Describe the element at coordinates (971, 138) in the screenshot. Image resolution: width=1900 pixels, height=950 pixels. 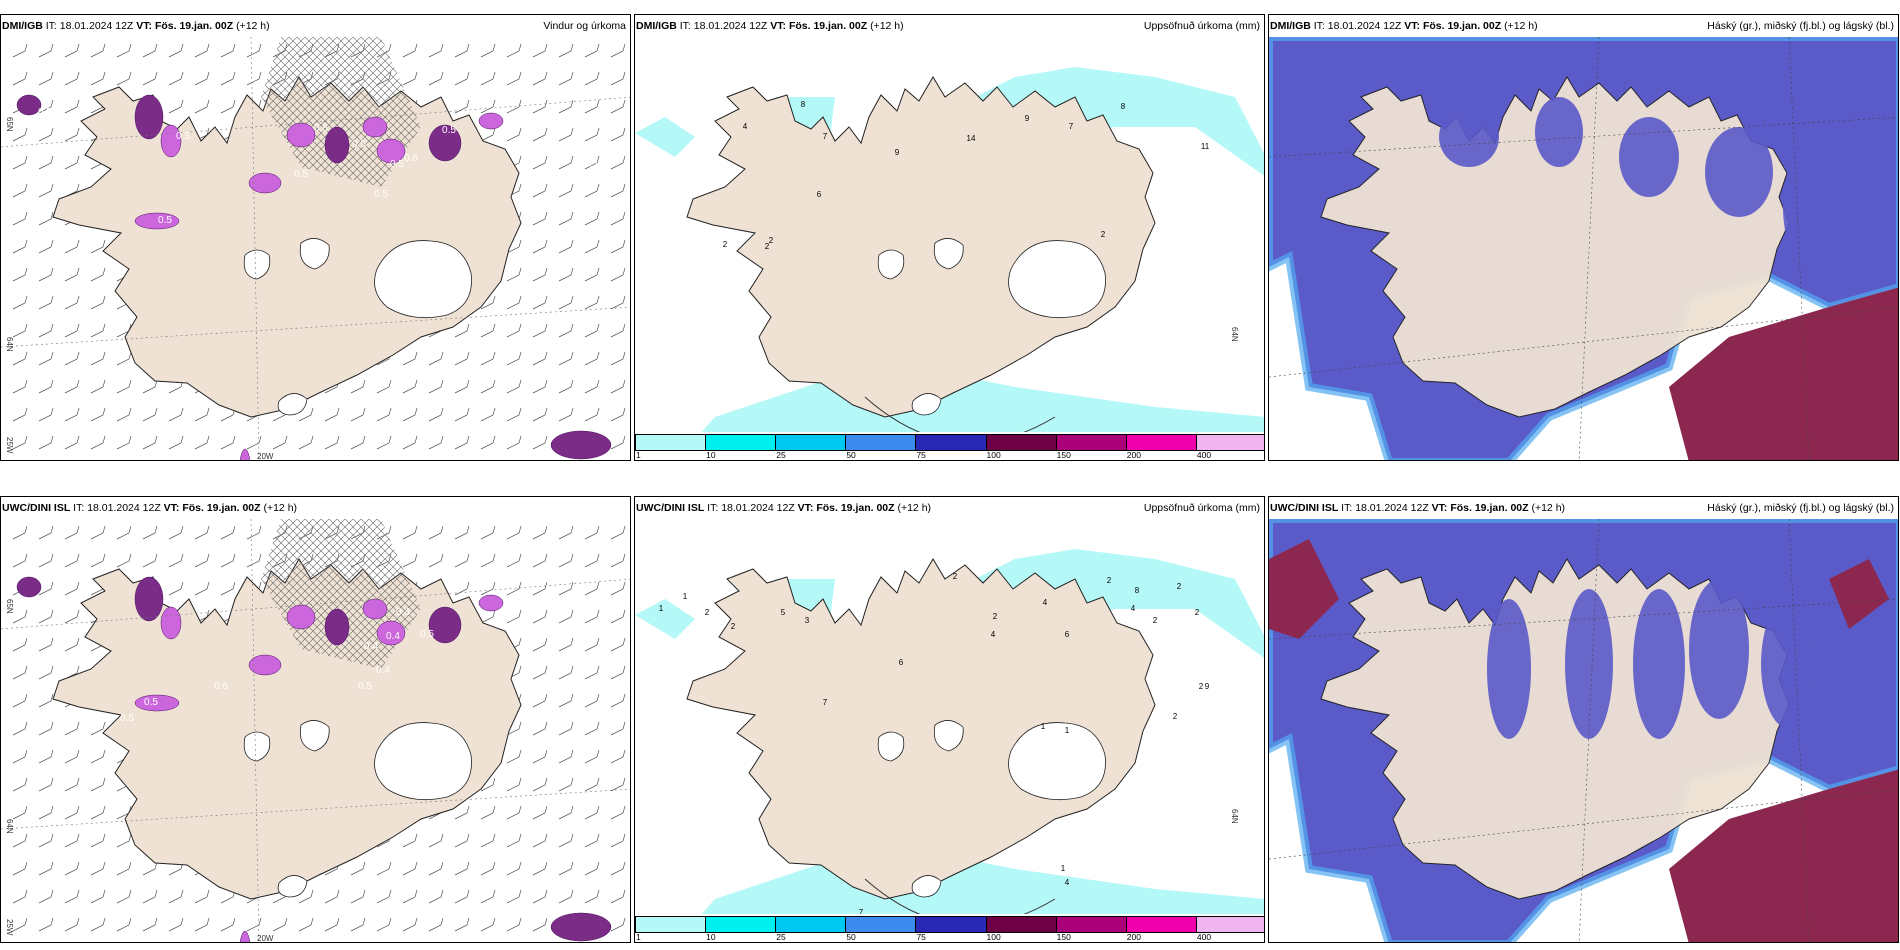
I see `value-label: 14` at that location.